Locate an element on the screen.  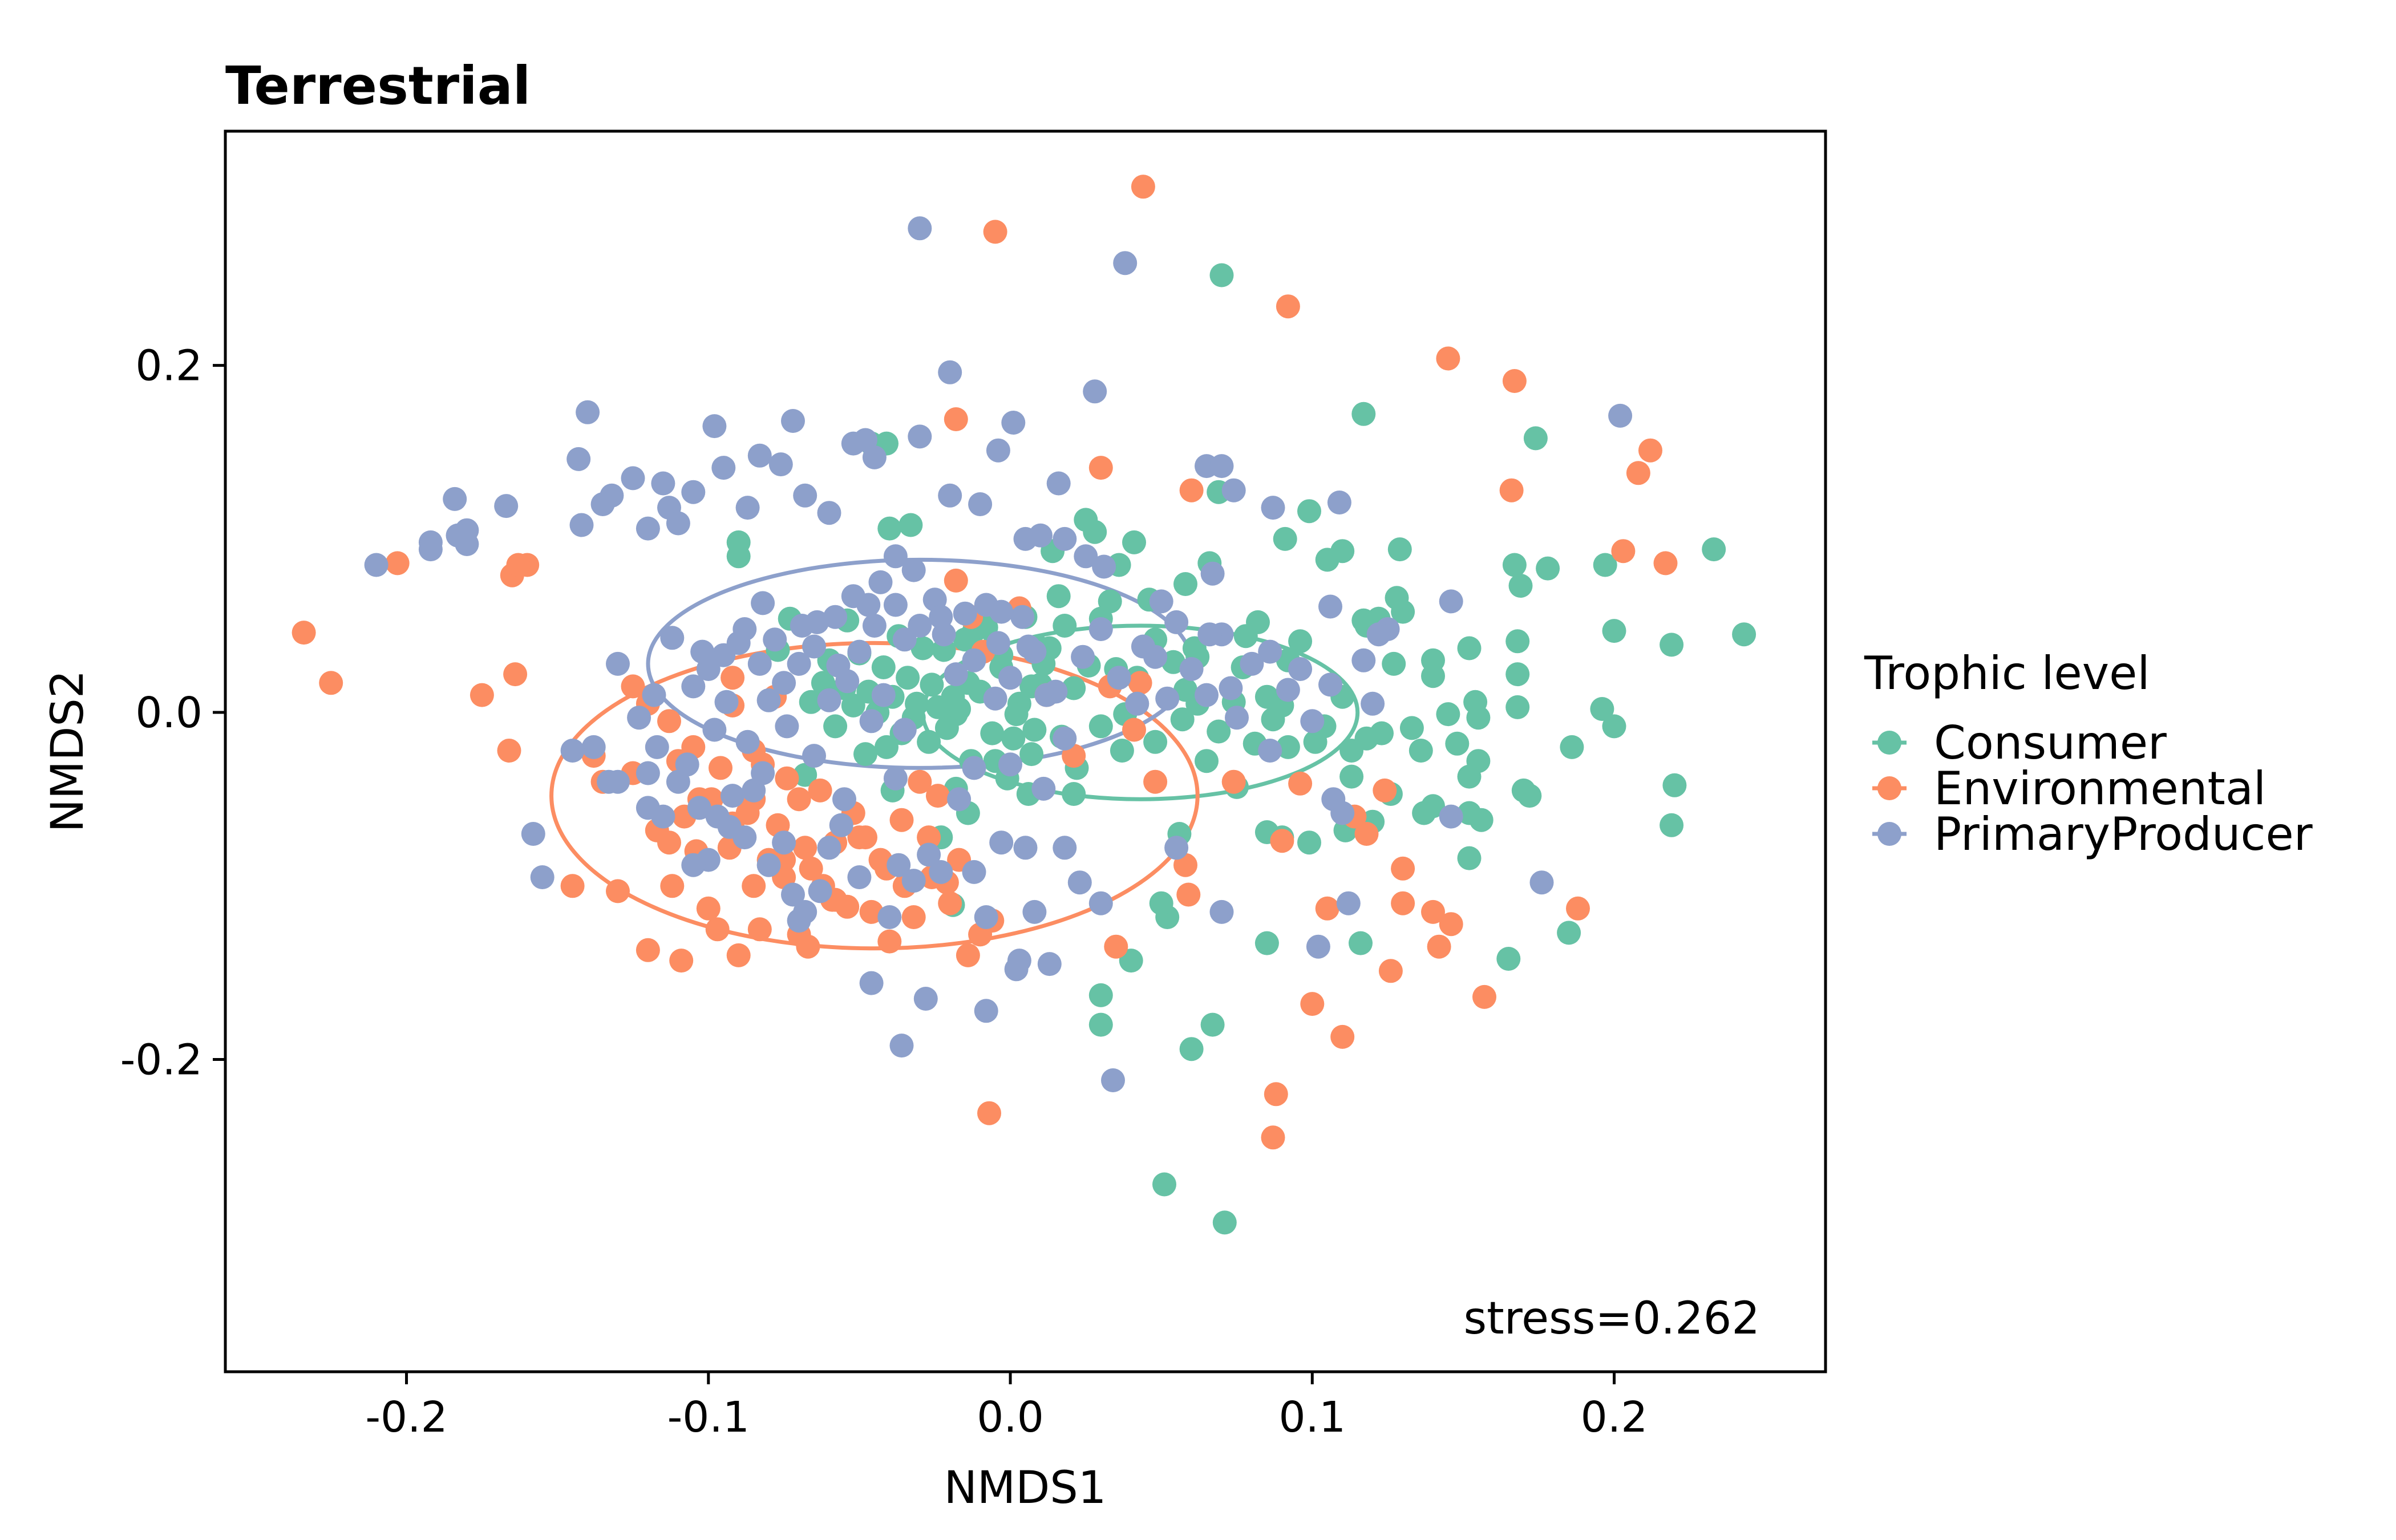
x-tick-label-4: 0.2 is located at coordinates (1615, 1418).